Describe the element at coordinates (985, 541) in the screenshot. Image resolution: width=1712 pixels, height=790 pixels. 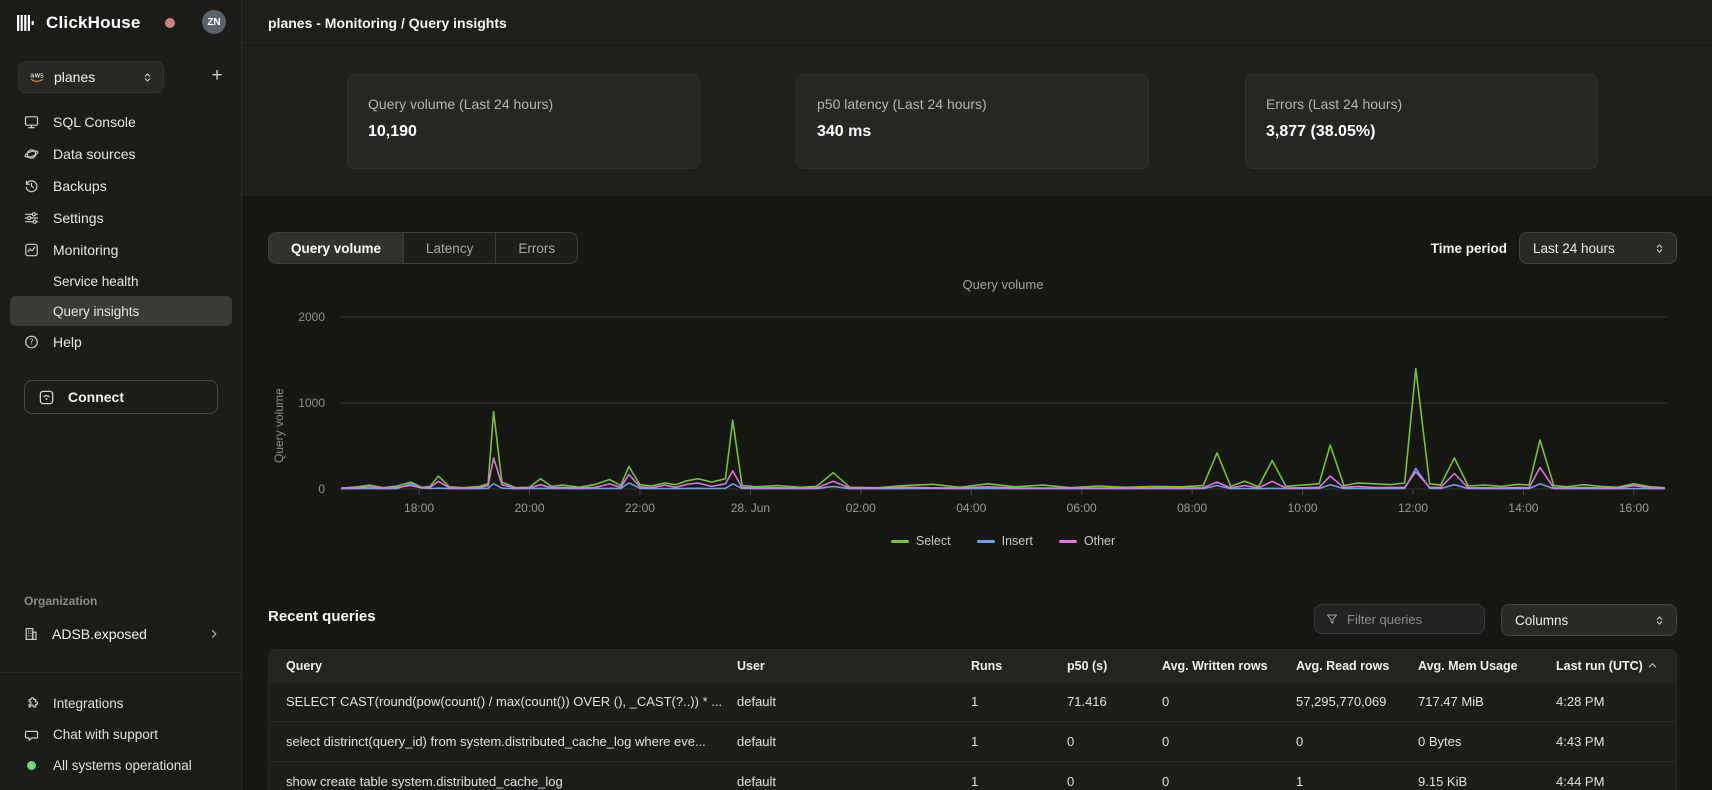
I see `legend-swatch` at that location.